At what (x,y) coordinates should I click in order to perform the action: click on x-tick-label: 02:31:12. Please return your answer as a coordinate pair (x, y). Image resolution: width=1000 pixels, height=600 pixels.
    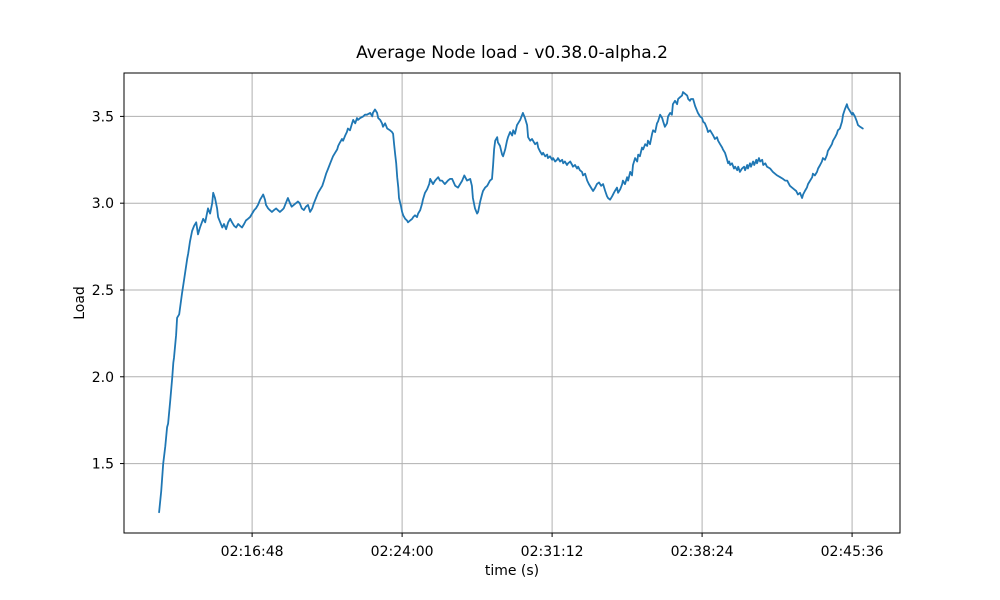
    Looking at the image, I should click on (552, 552).